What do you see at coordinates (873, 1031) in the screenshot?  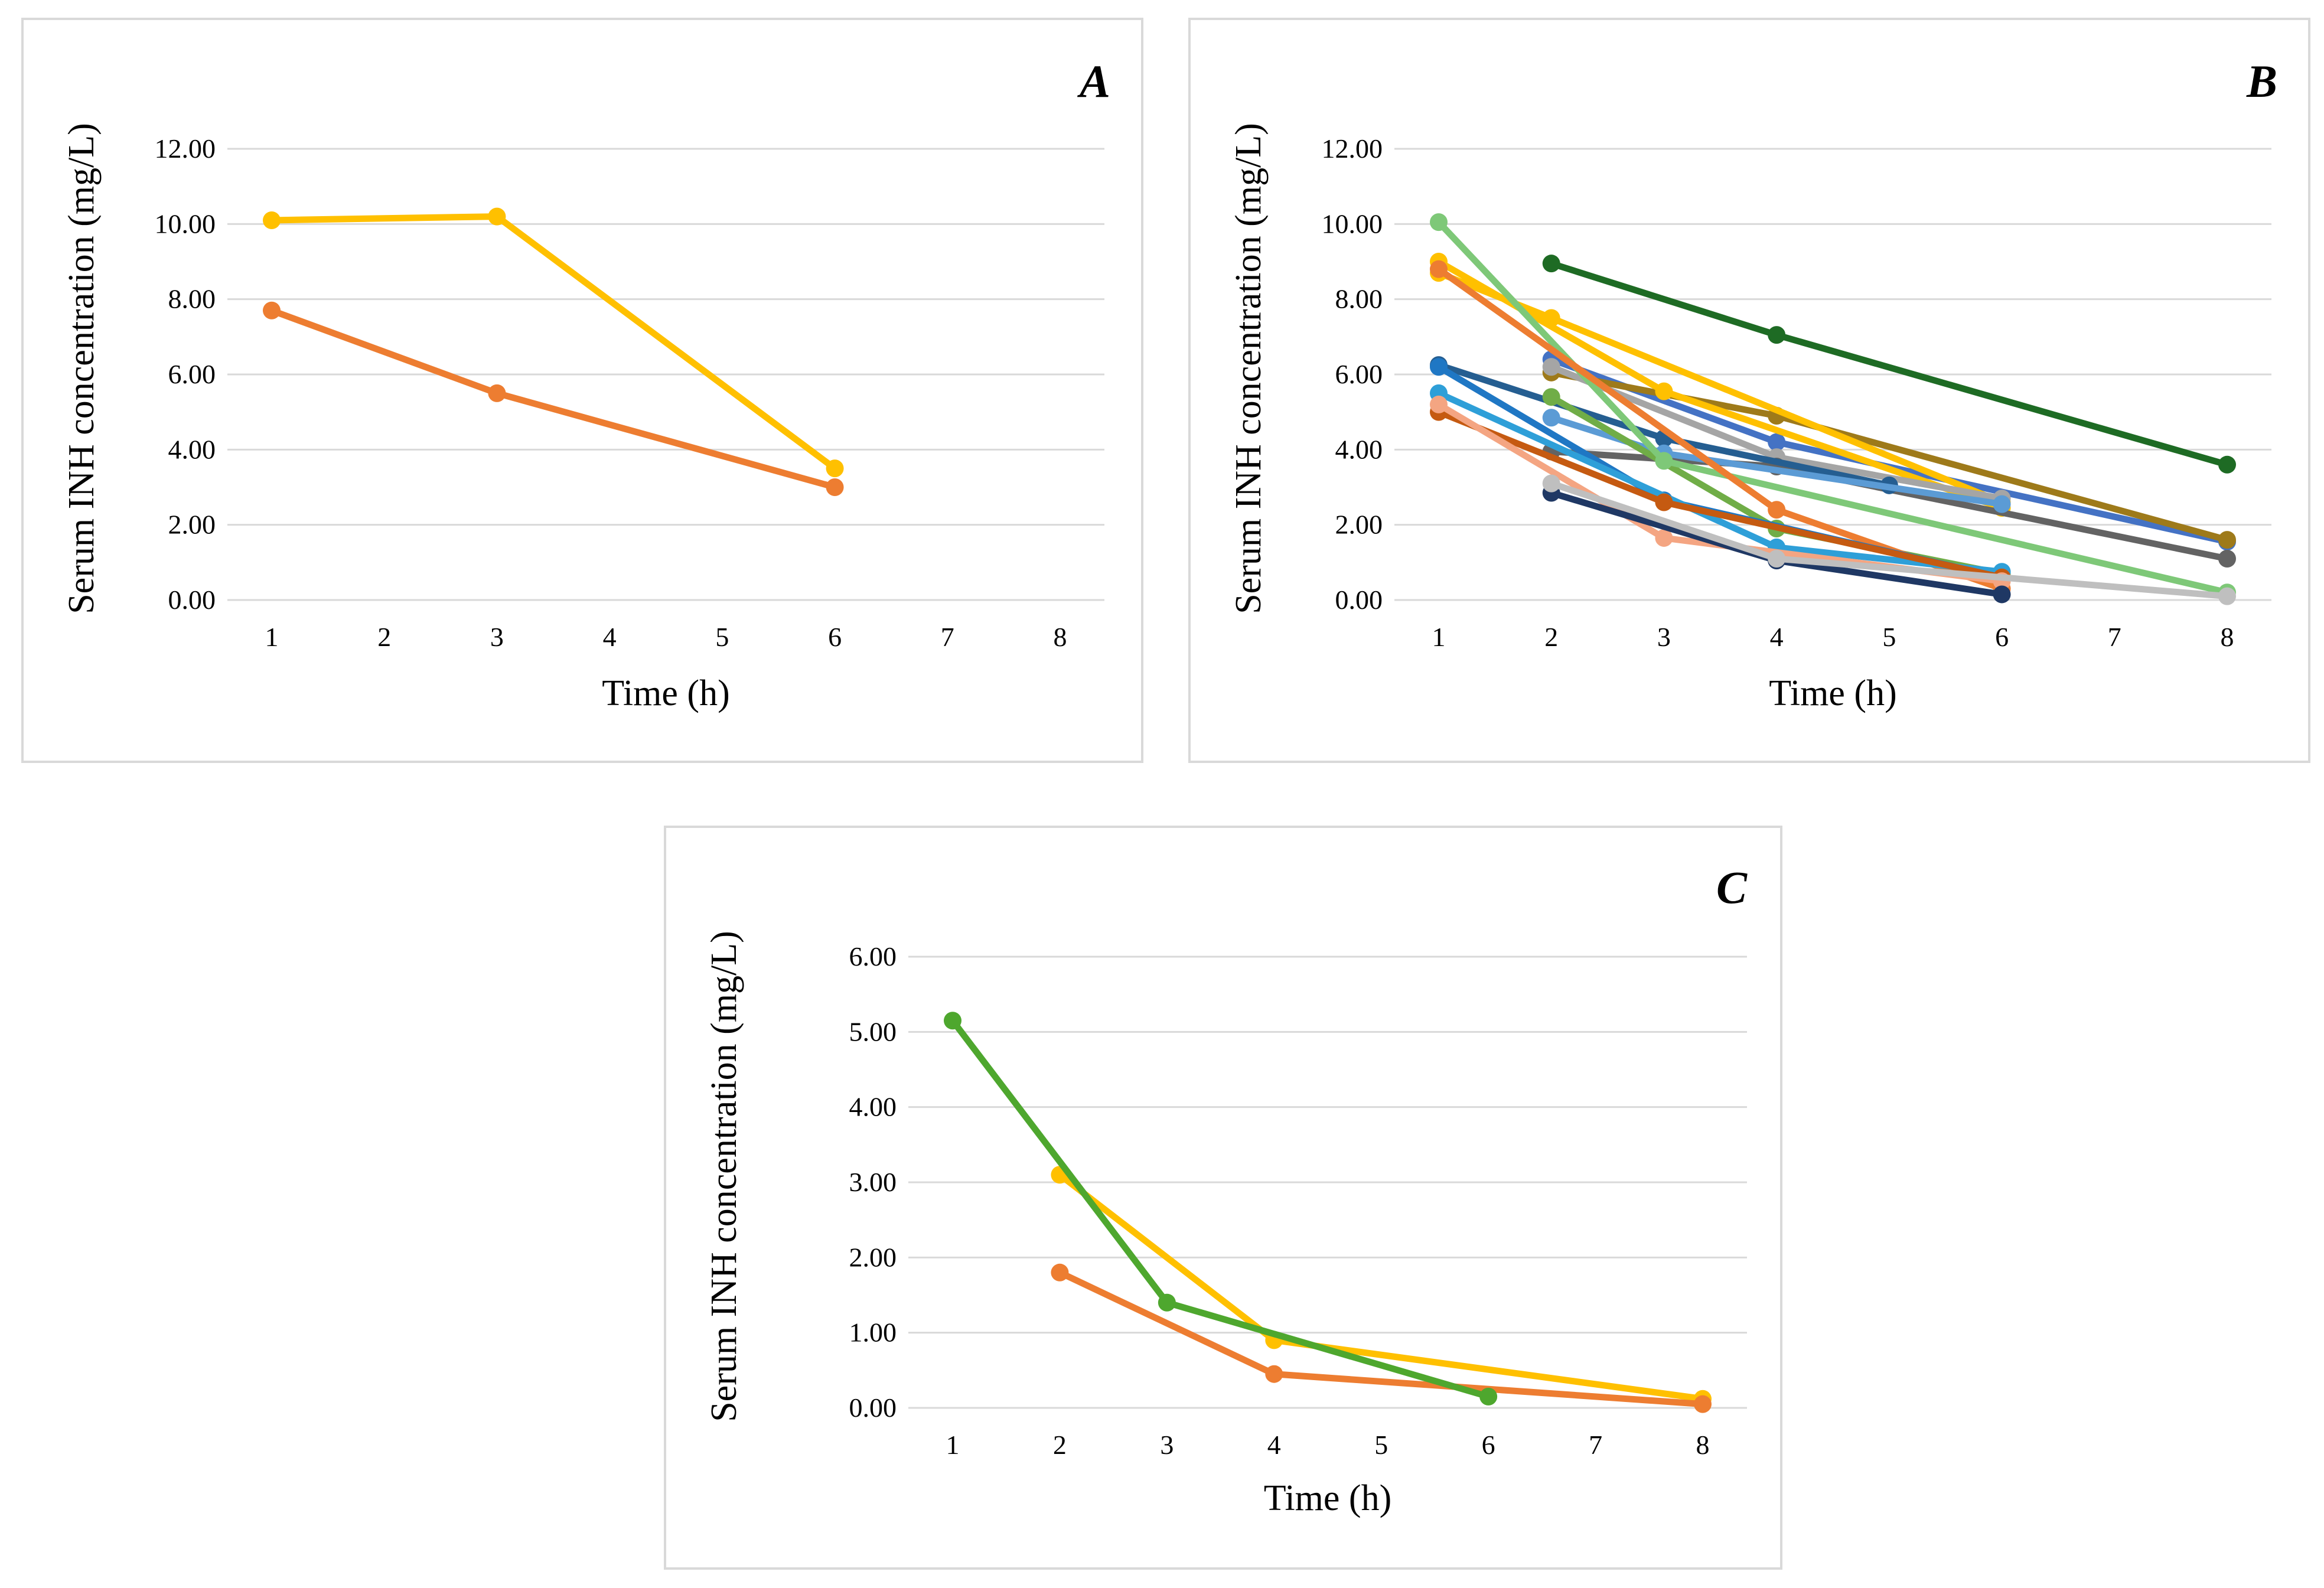 I see `y-tick-label: 5.00` at bounding box center [873, 1031].